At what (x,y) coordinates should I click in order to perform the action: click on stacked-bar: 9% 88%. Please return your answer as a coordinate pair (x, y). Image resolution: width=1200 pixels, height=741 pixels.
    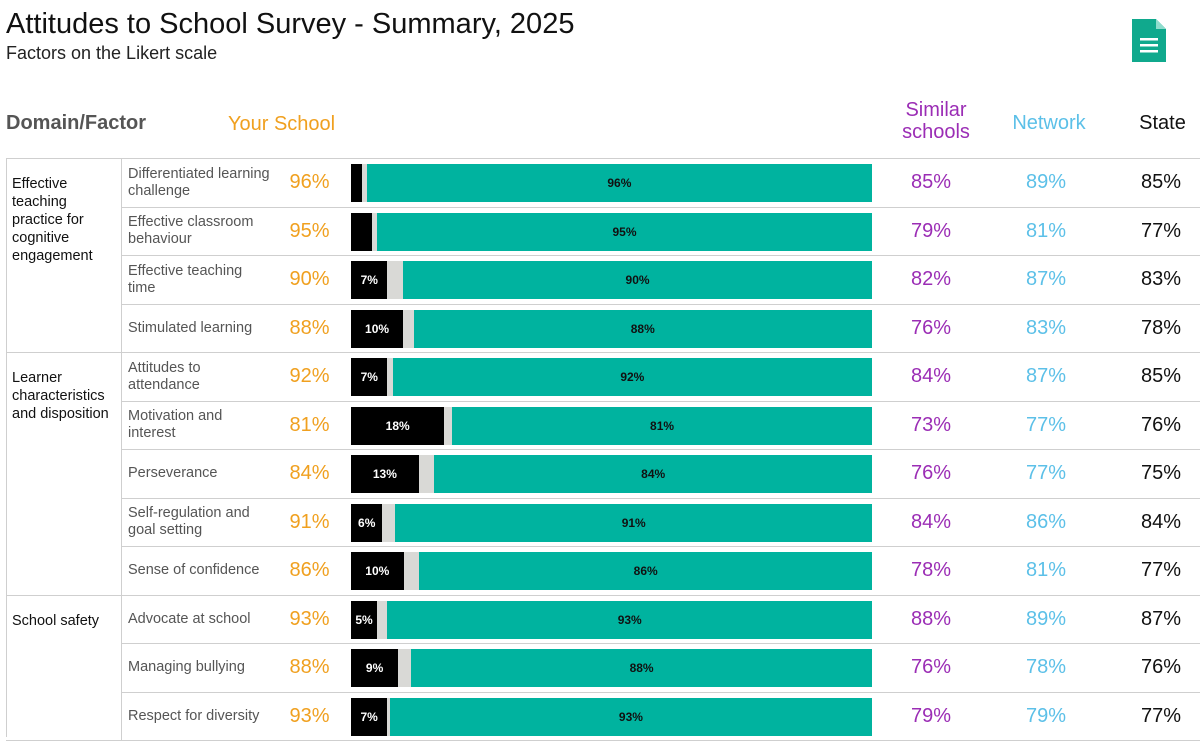
    Looking at the image, I should click on (611, 668).